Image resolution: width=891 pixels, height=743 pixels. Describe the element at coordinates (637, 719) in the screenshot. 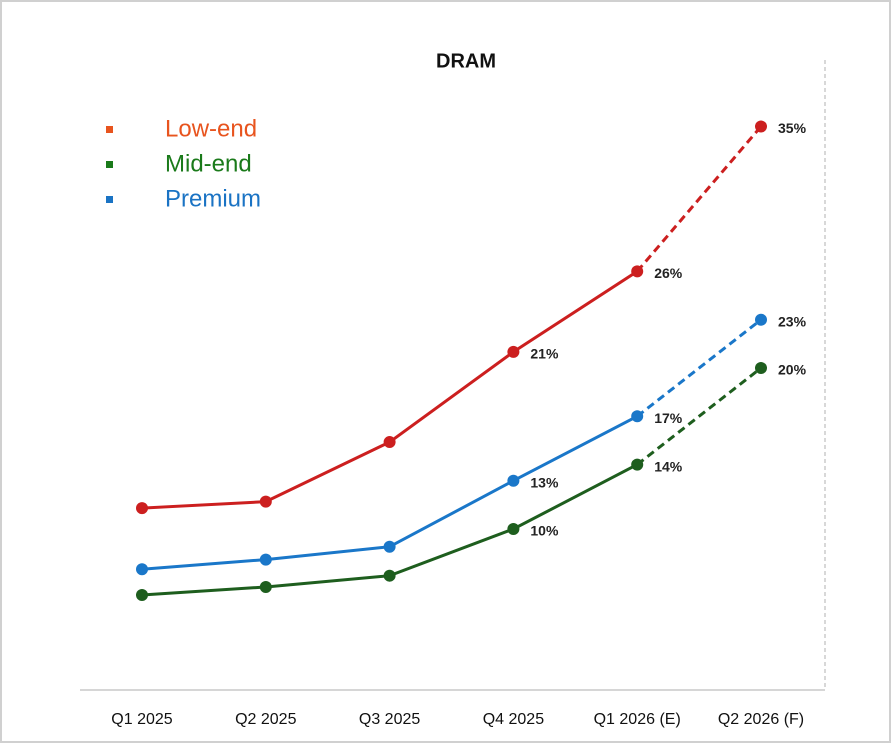

I see `x-tick-label: Q1 2026 (E)` at that location.